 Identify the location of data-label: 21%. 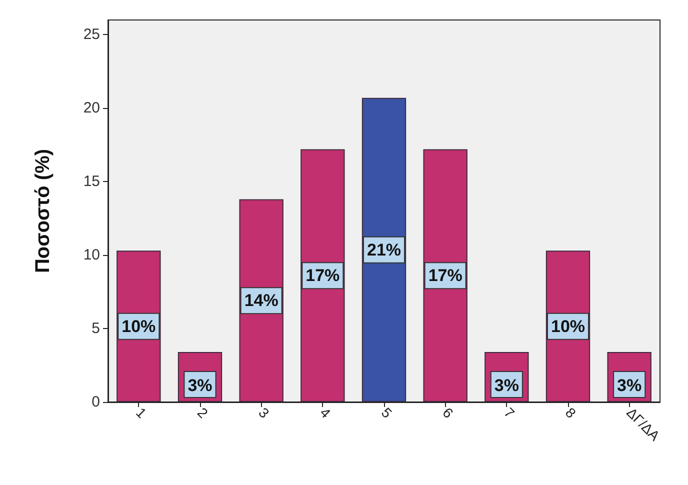
(384, 250).